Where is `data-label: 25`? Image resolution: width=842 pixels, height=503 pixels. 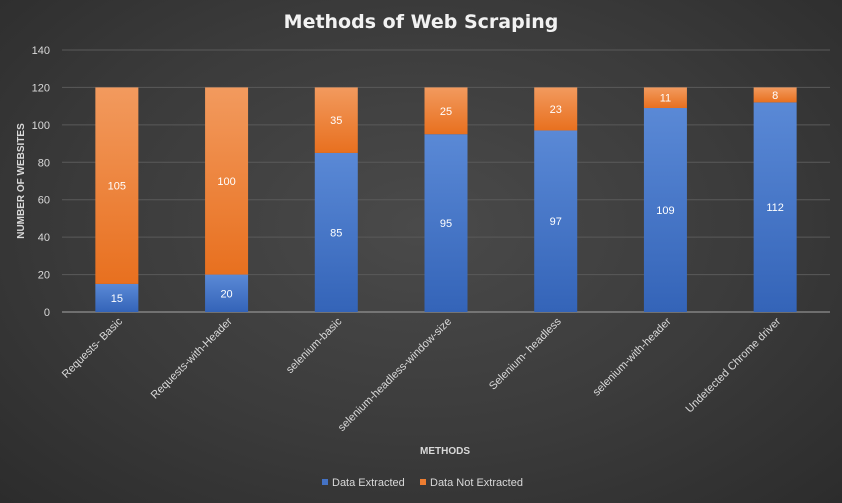
data-label: 25 is located at coordinates (446, 112).